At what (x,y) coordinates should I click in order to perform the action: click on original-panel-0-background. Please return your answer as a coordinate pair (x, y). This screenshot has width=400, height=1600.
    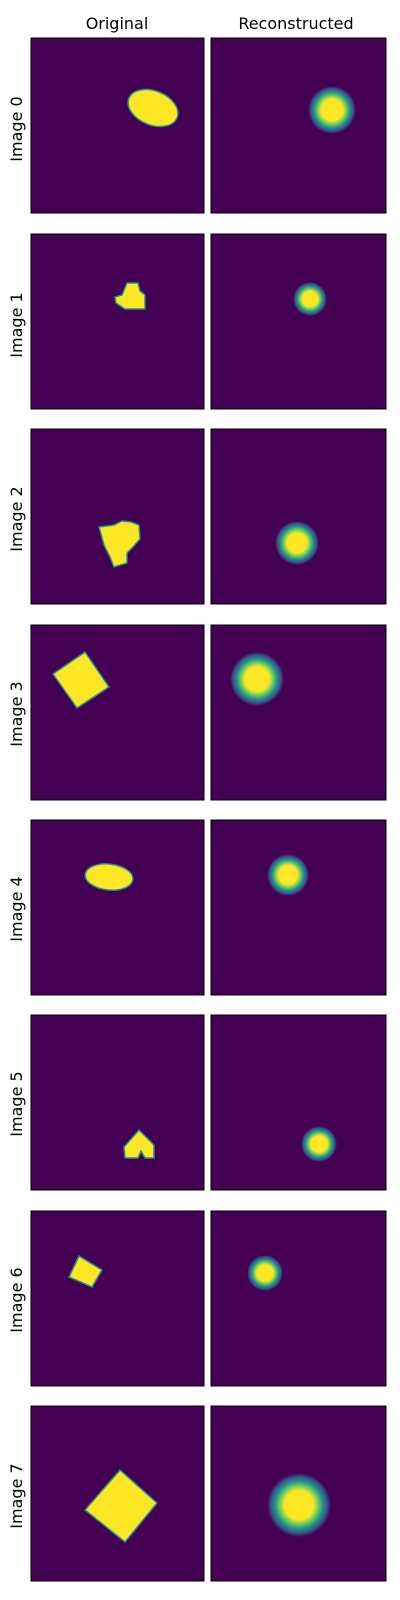
    Looking at the image, I should click on (117, 125).